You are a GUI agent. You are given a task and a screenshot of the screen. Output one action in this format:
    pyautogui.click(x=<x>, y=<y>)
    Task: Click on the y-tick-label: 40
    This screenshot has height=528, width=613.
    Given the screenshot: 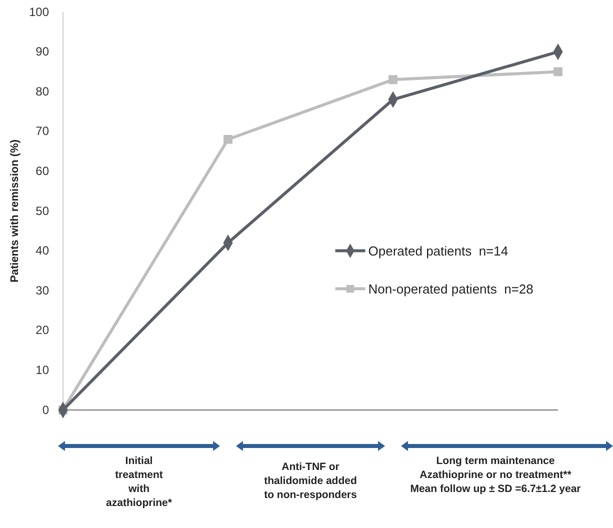 What is the action you would take?
    pyautogui.click(x=43, y=251)
    